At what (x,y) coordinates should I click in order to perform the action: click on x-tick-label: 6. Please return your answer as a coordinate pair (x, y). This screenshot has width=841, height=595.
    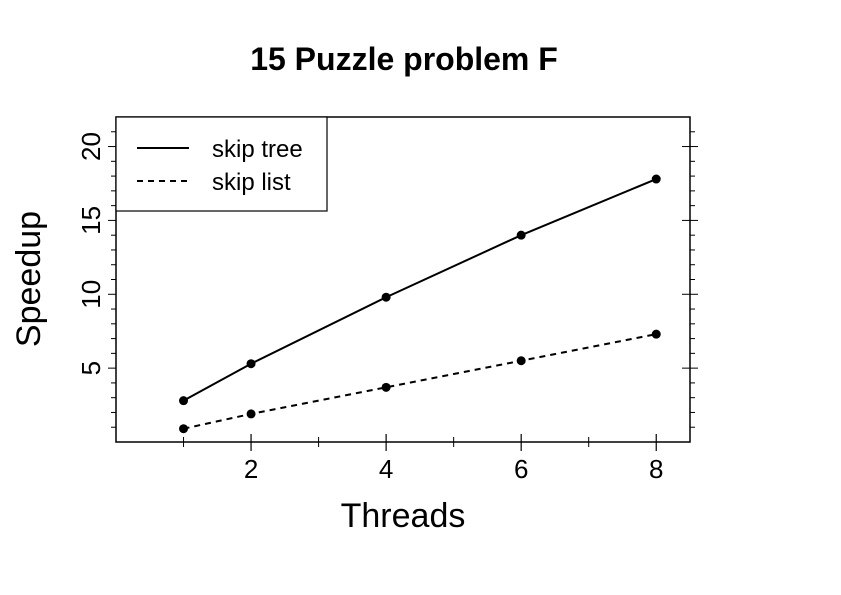
    Looking at the image, I should click on (521, 469).